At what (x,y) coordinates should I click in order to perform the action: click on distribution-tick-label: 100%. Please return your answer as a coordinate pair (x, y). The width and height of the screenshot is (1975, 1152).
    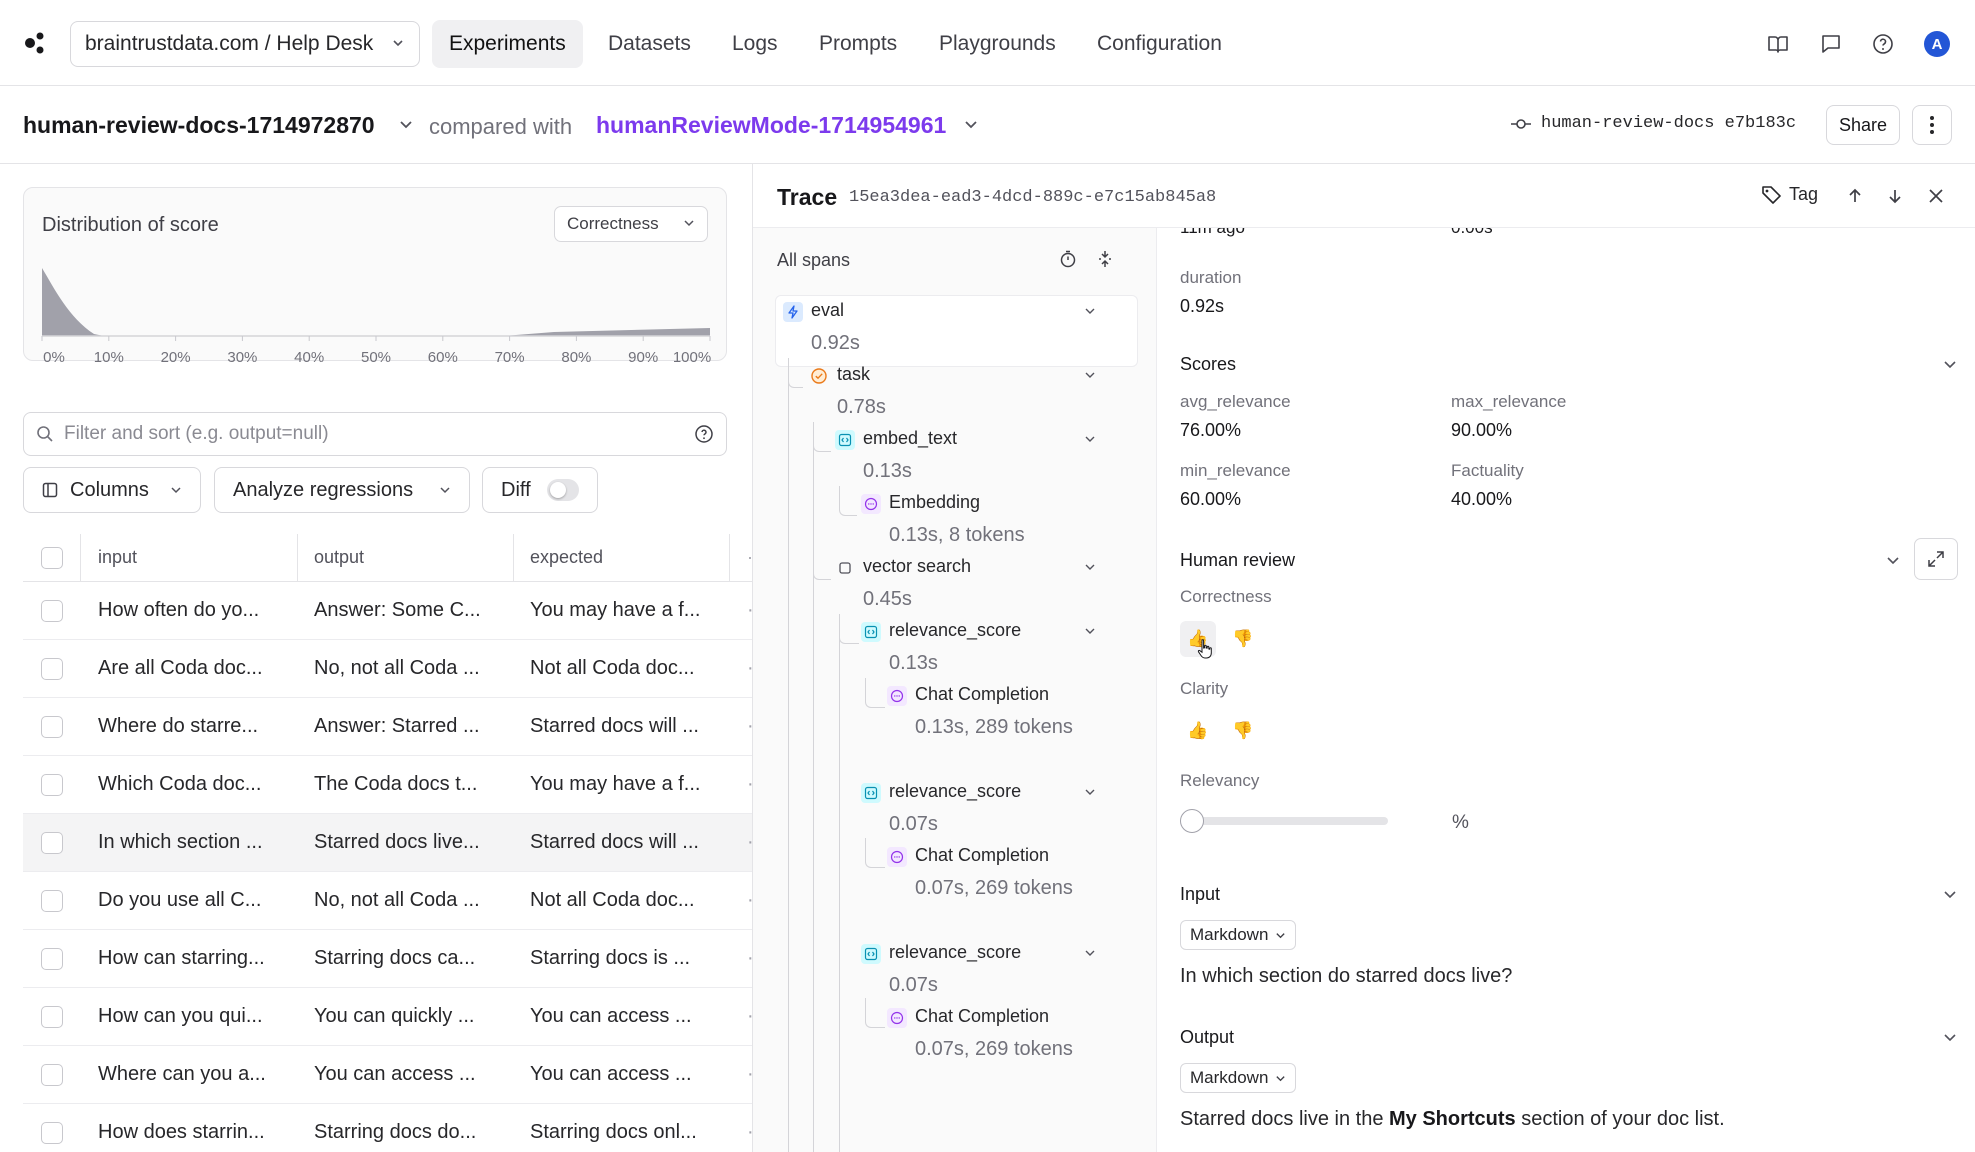
    Looking at the image, I should click on (692, 355).